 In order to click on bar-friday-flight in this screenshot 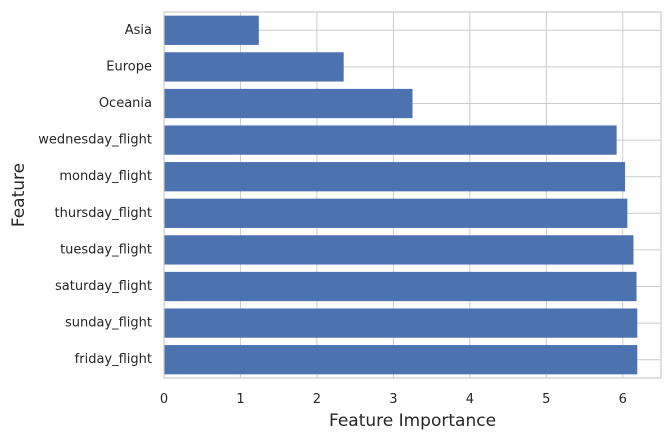, I will do `click(401, 360)`.